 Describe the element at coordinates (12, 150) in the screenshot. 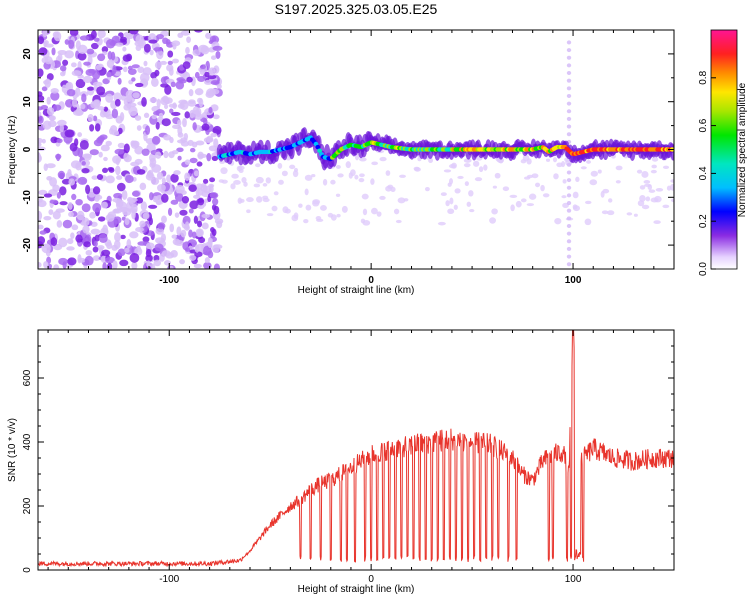

I see `spectrogram-y-label: Frequency (Hz)` at that location.